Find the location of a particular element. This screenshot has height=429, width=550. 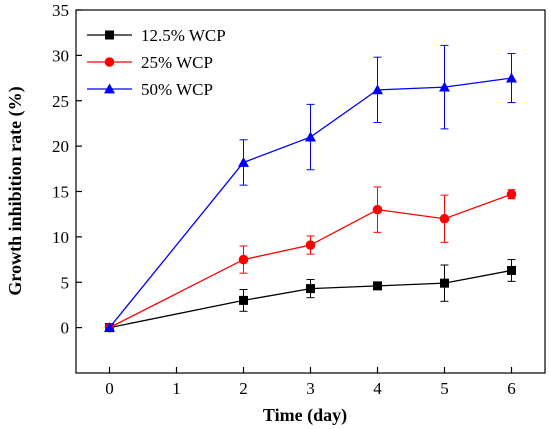

y-tick-label: 0 is located at coordinates (65, 328).